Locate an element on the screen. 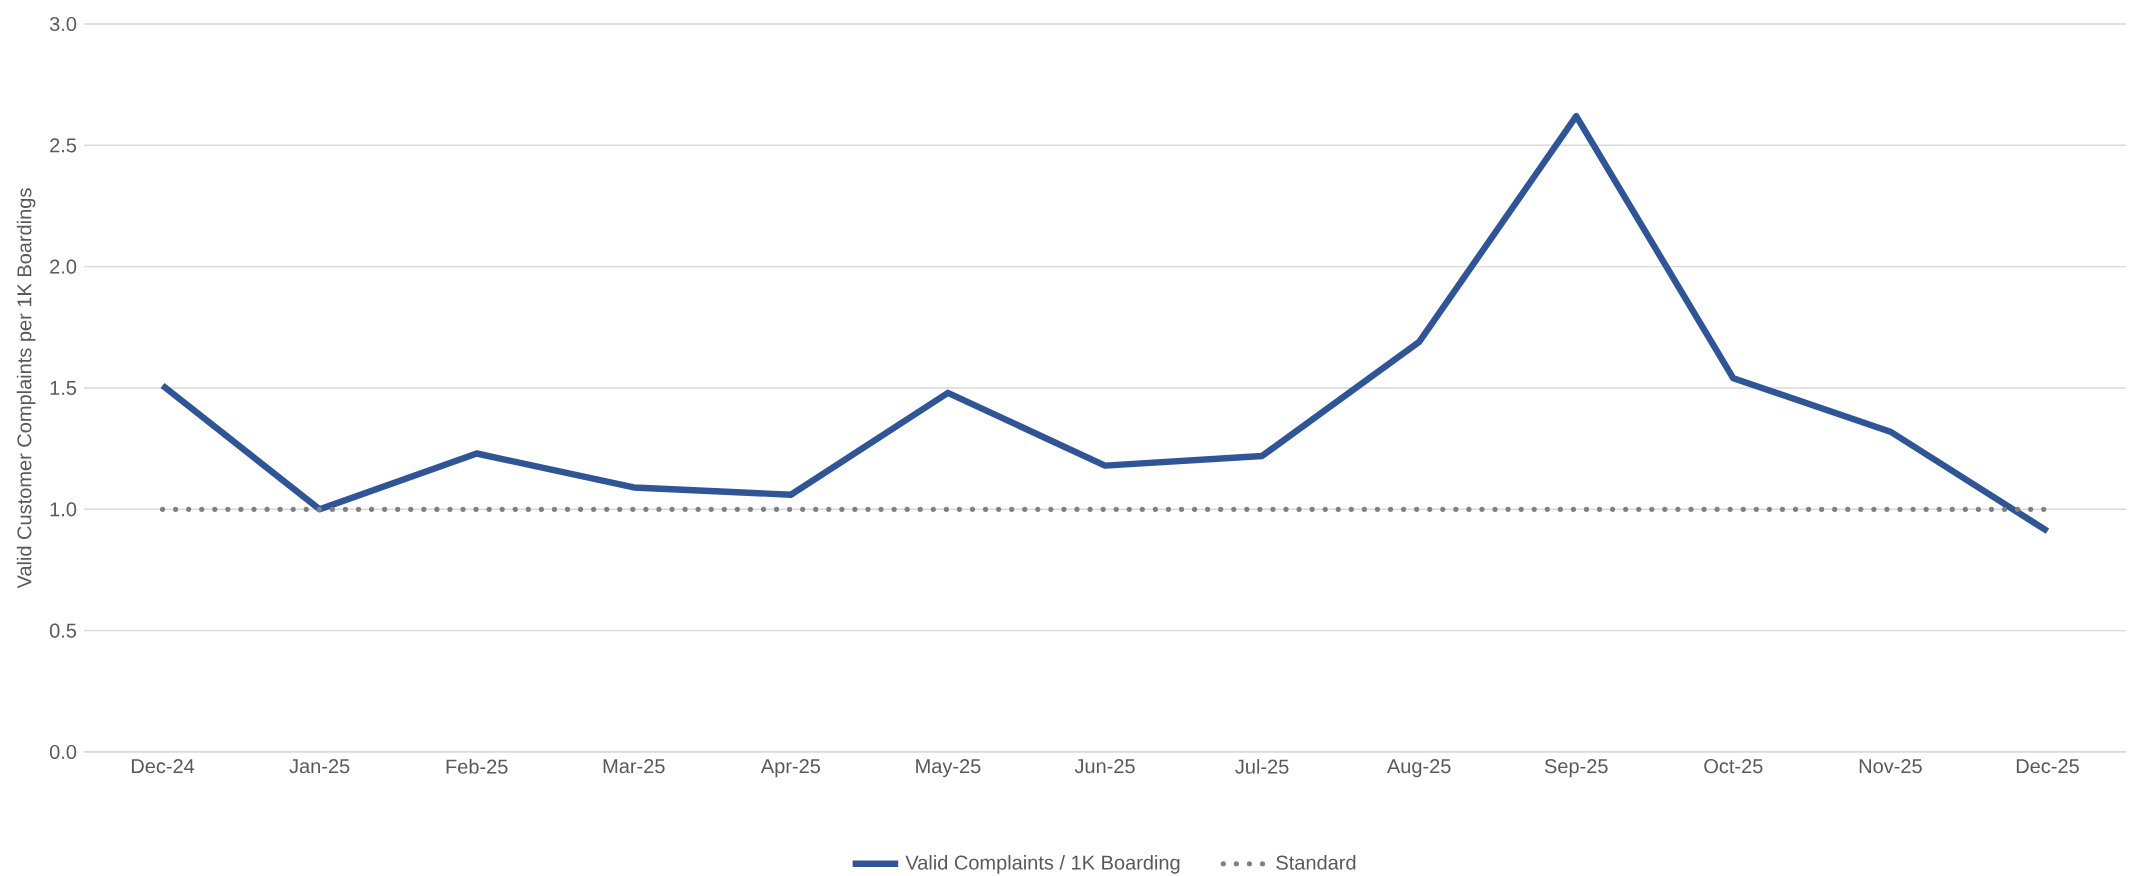 The width and height of the screenshot is (2141, 876). x-tick-label: Jul-25 is located at coordinates (1262, 766).